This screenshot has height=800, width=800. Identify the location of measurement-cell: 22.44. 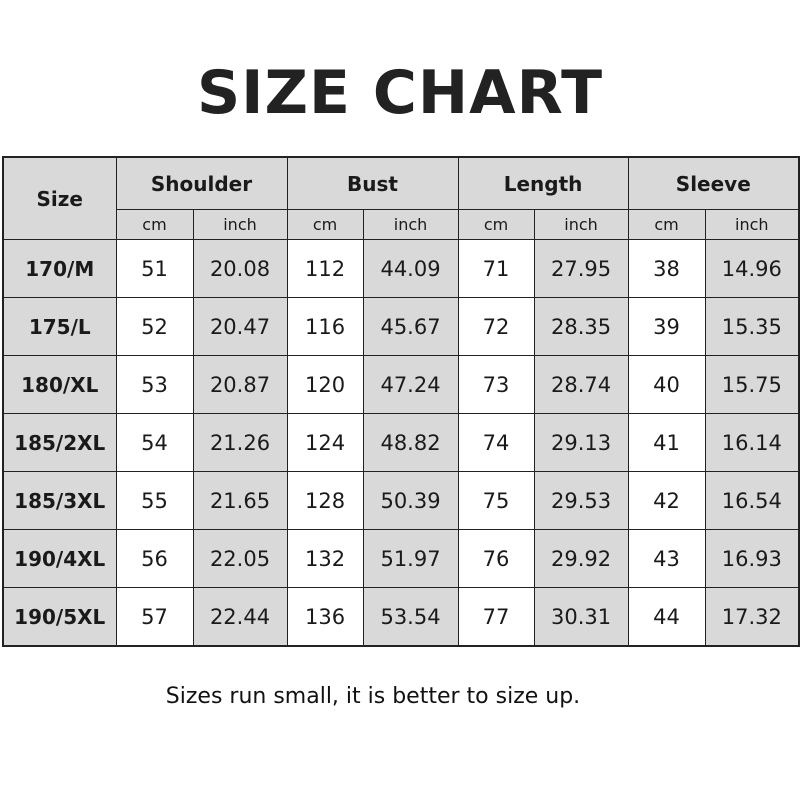
(240, 617).